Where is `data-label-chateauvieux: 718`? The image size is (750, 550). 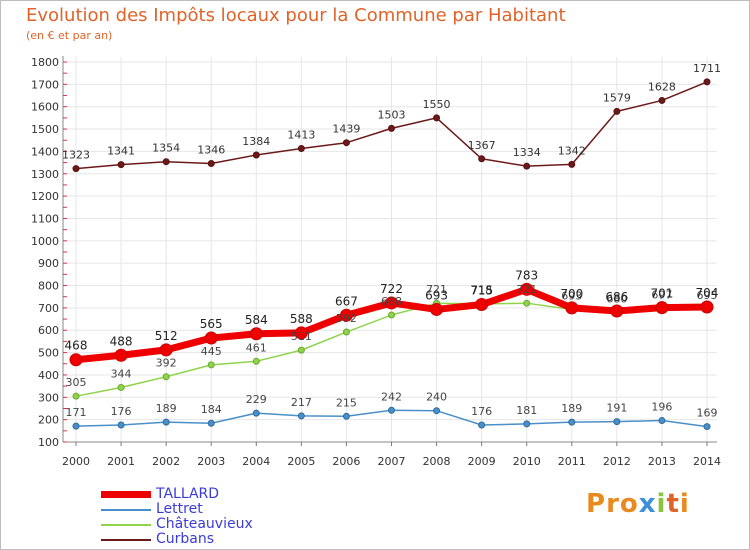 data-label-chateauvieux: 718 is located at coordinates (481, 290).